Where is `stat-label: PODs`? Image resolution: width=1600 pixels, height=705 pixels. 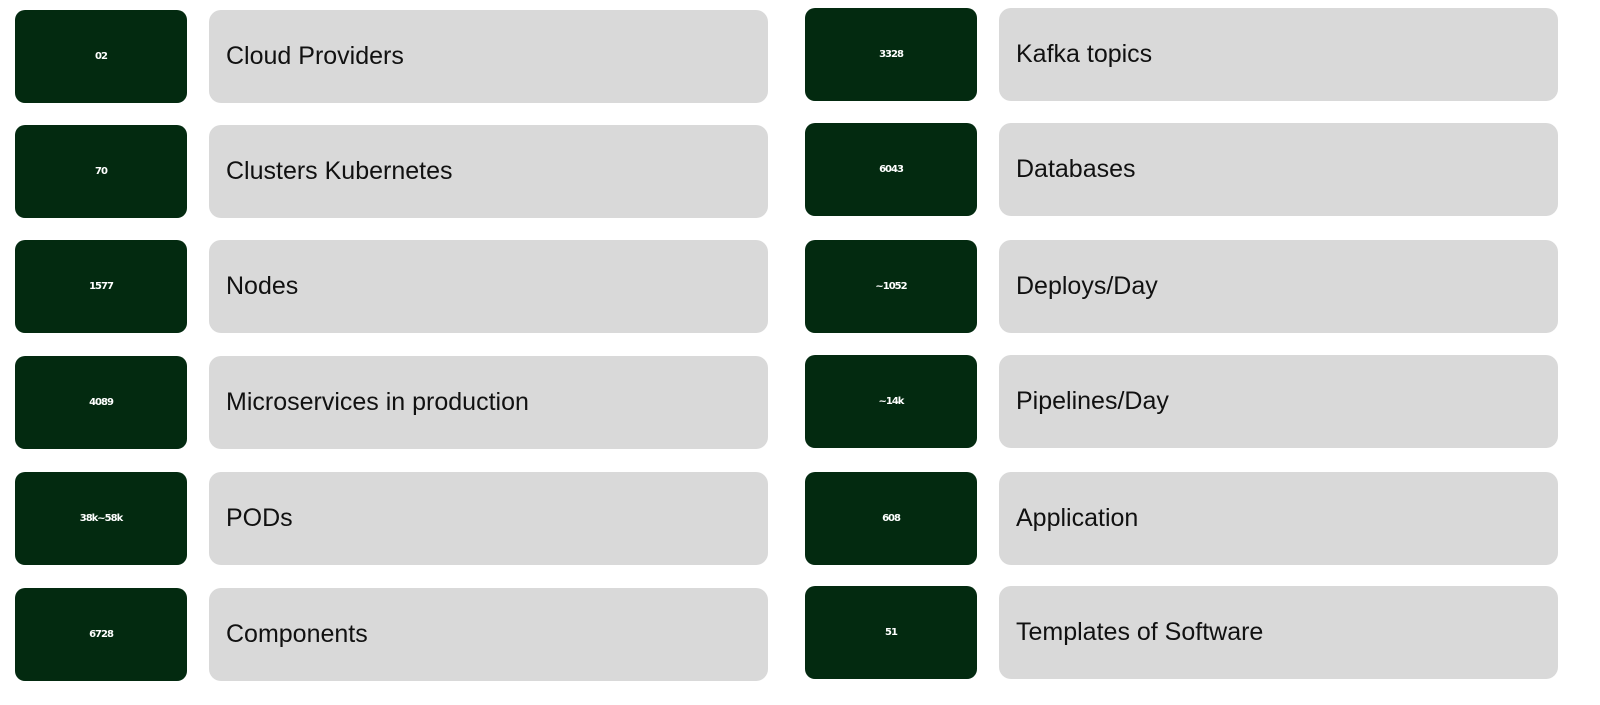
stat-label: PODs is located at coordinates (488, 518).